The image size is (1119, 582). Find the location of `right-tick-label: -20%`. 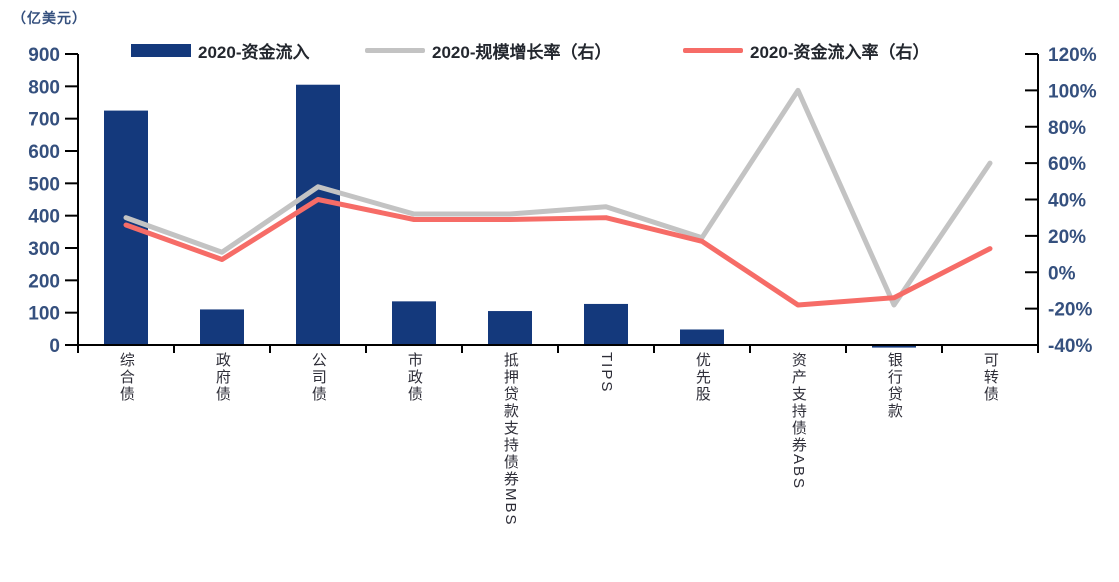

right-tick-label: -20% is located at coordinates (1070, 310).